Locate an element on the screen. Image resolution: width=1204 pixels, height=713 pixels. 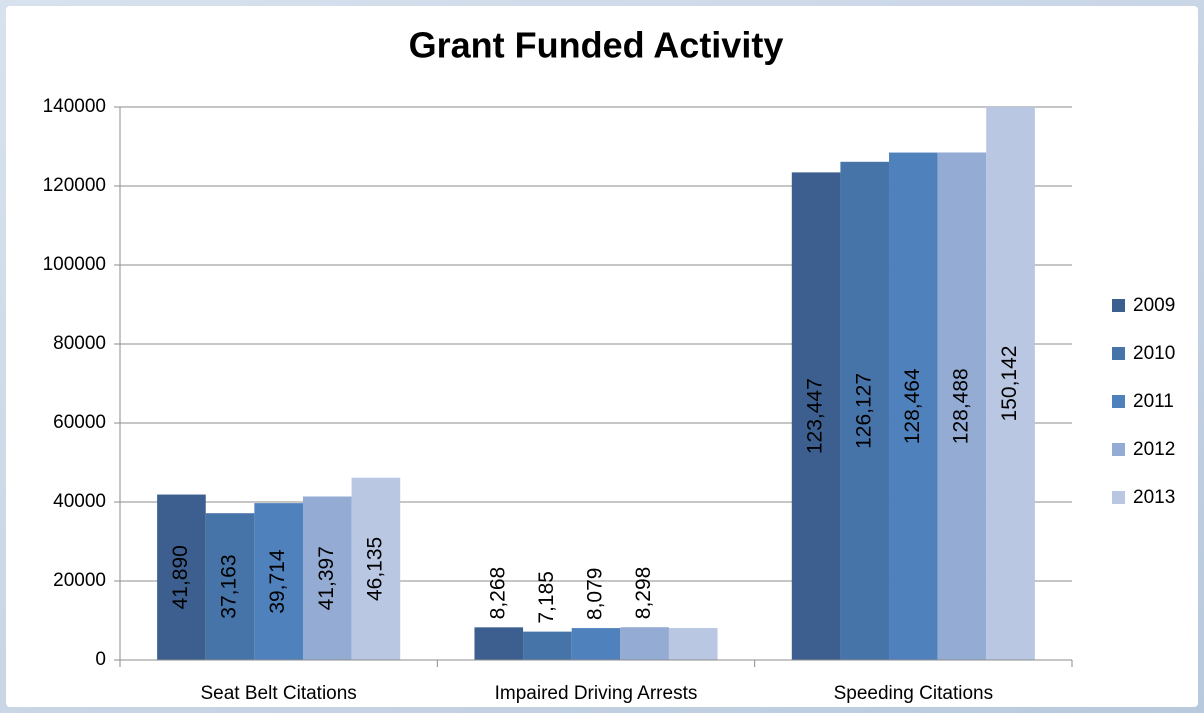
data-label: 41,890 is located at coordinates (180, 577).